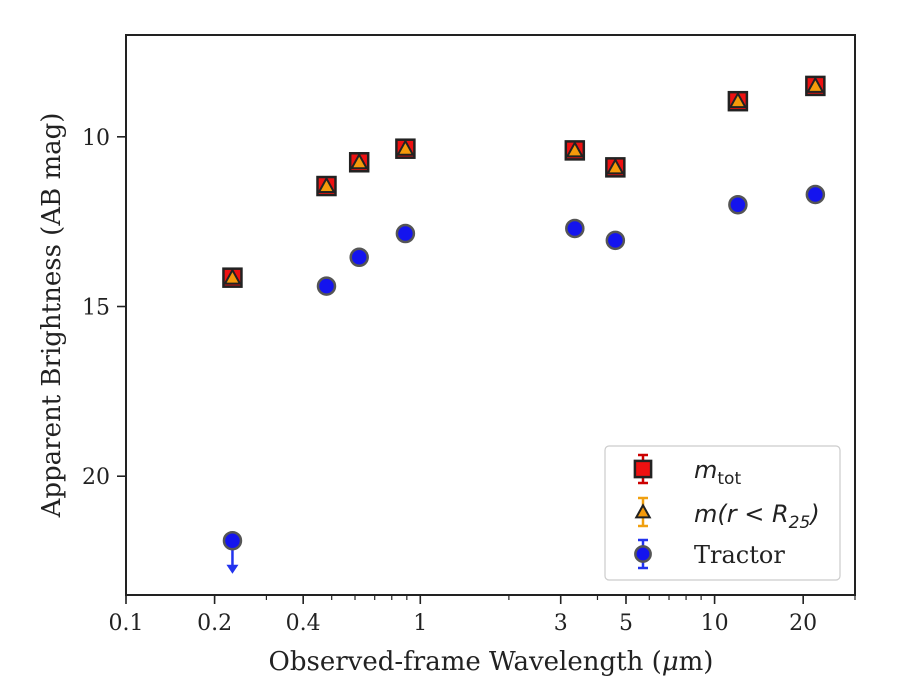  Describe the element at coordinates (803, 623) in the screenshot. I see `x-tick-label: 20` at that location.